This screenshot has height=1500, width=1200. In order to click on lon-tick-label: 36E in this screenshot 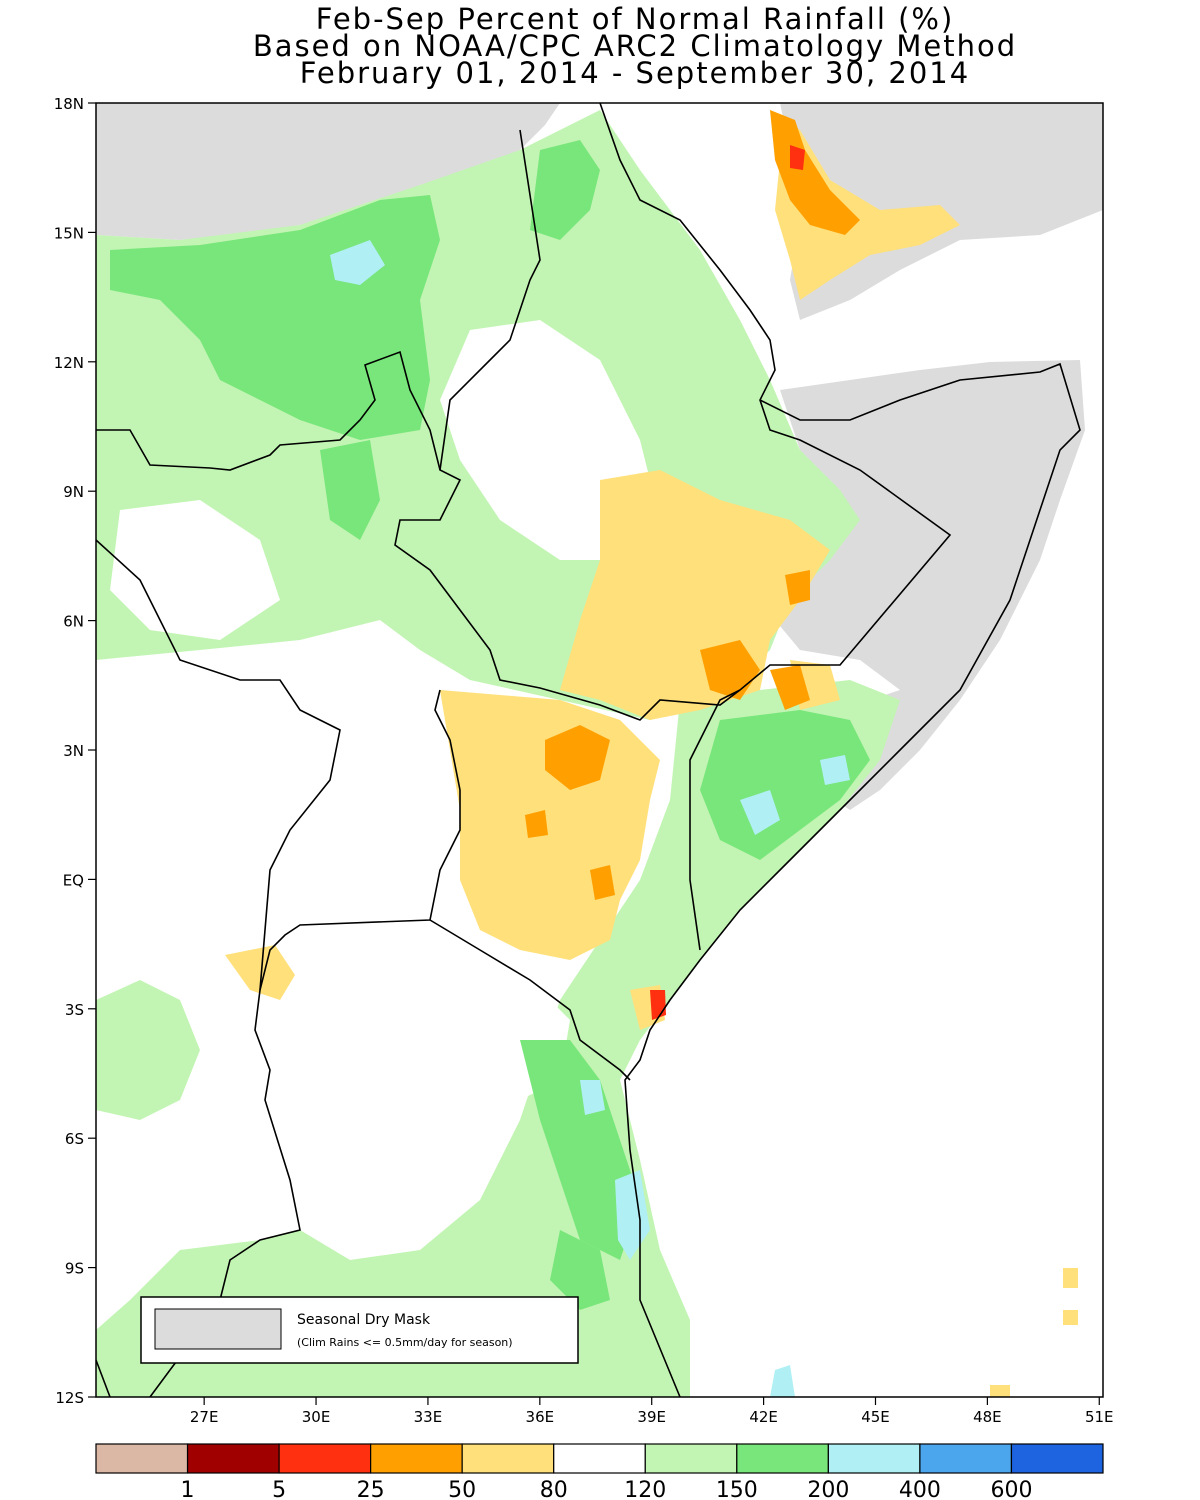, I will do `click(540, 1417)`.